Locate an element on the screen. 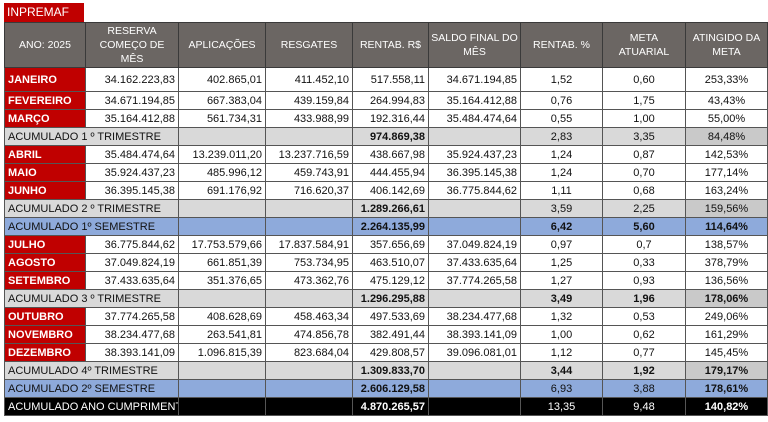 This screenshot has width=768, height=422. atingido-cell: 161,29% is located at coordinates (726, 334).